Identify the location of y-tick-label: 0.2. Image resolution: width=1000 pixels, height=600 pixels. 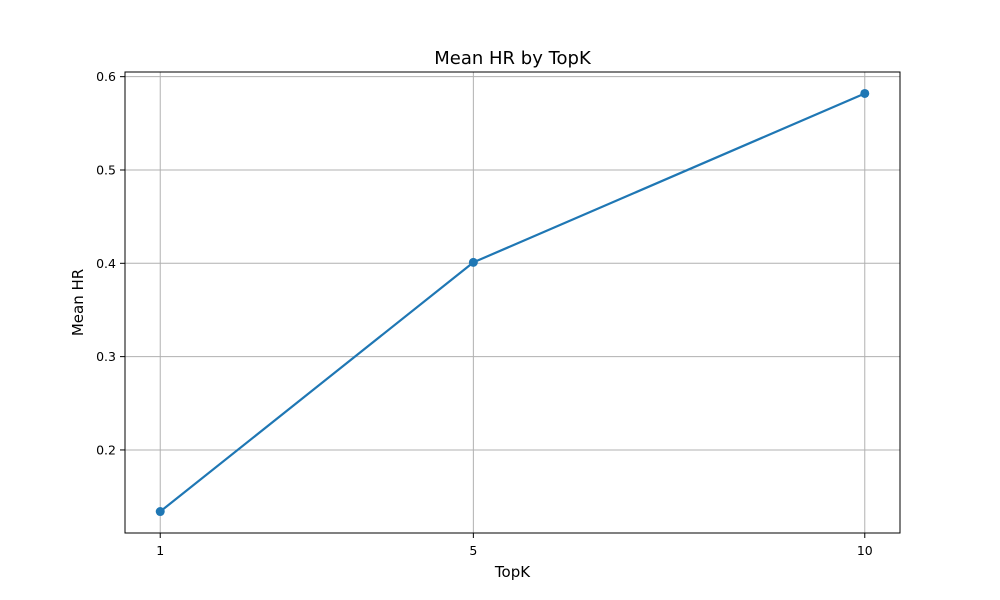
(106, 449).